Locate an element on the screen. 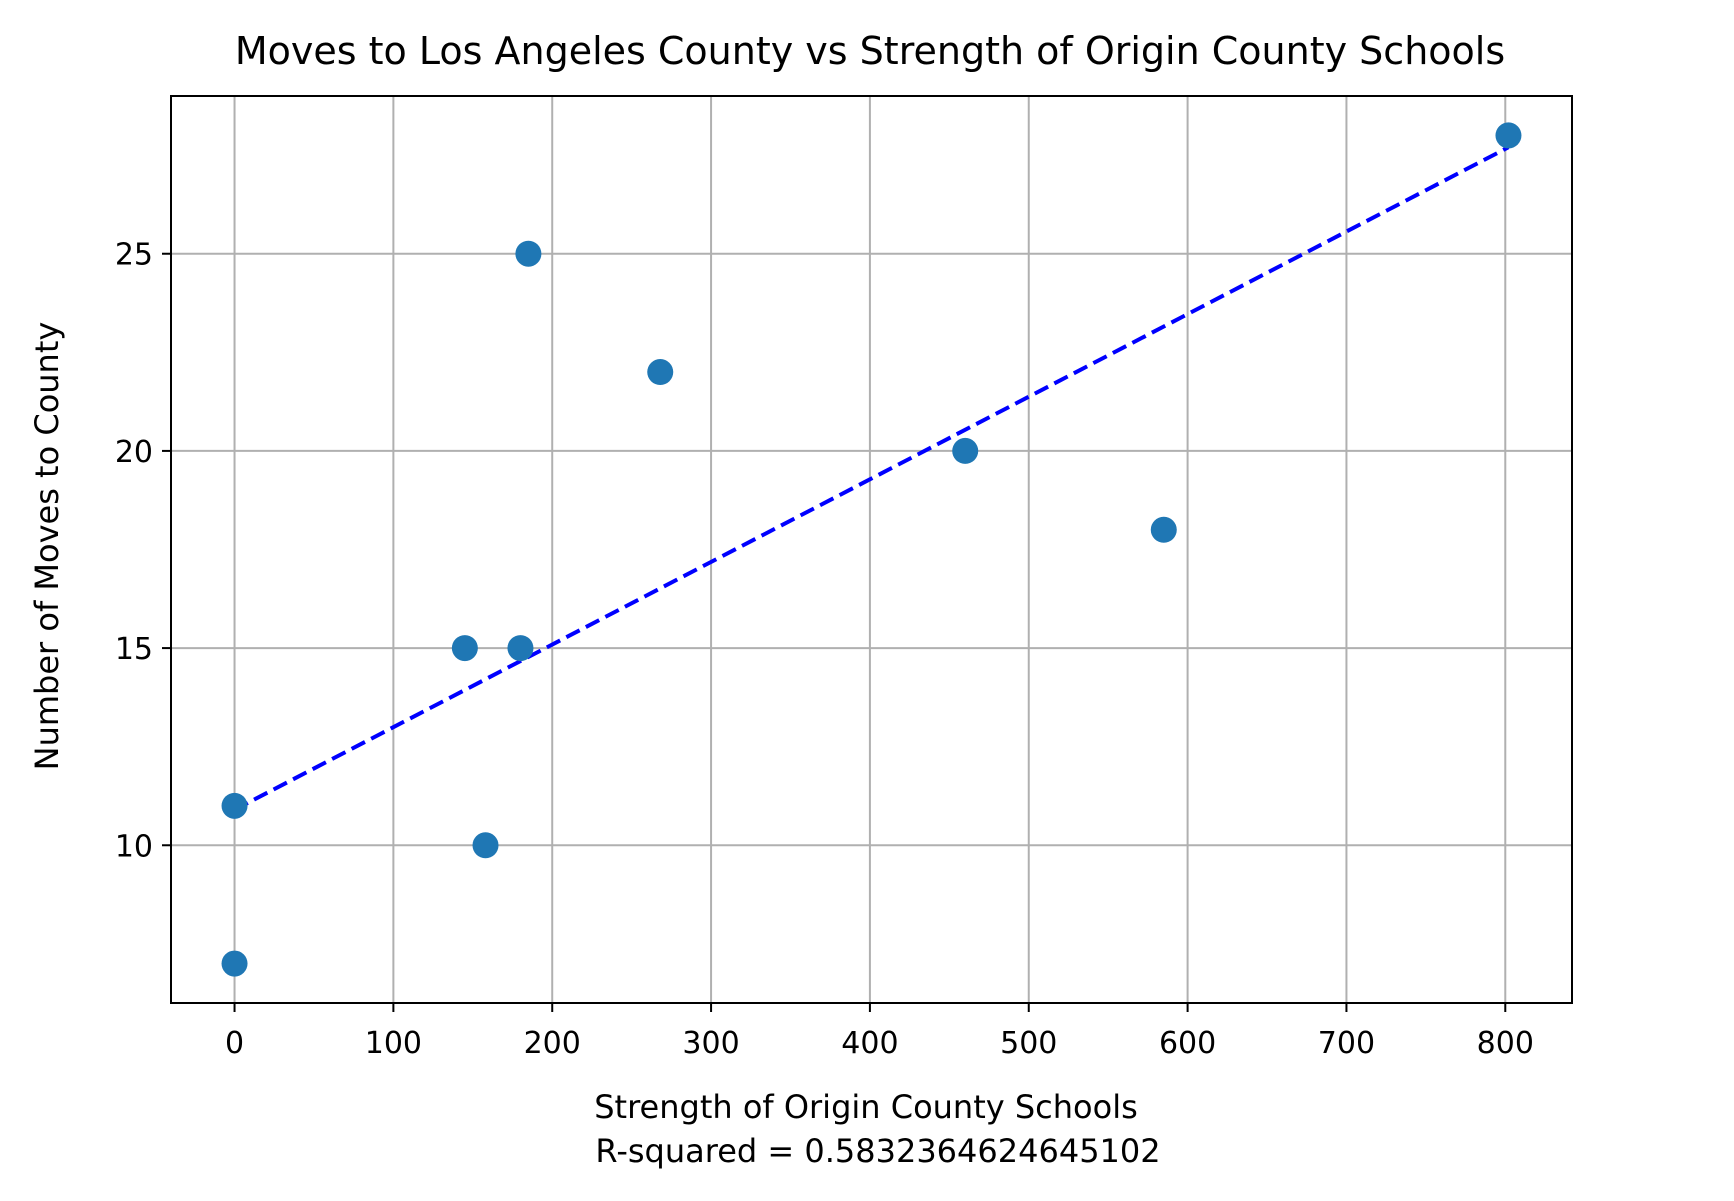 The height and width of the screenshot is (1201, 1734). x-tick-label: 400 is located at coordinates (869, 1043).